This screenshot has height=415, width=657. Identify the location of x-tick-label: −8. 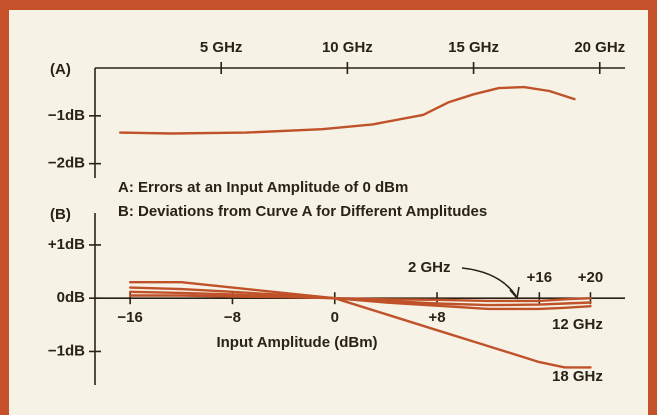
(232, 317).